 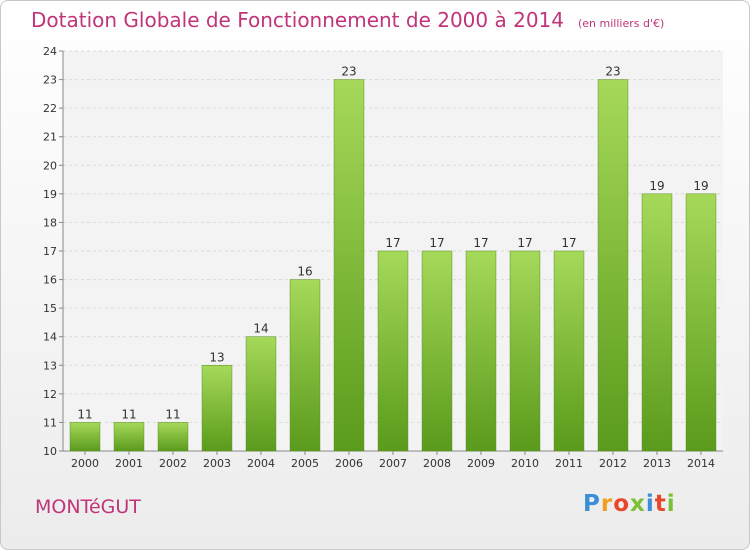 What do you see at coordinates (50, 308) in the screenshot?
I see `y-tick-label: 15` at bounding box center [50, 308].